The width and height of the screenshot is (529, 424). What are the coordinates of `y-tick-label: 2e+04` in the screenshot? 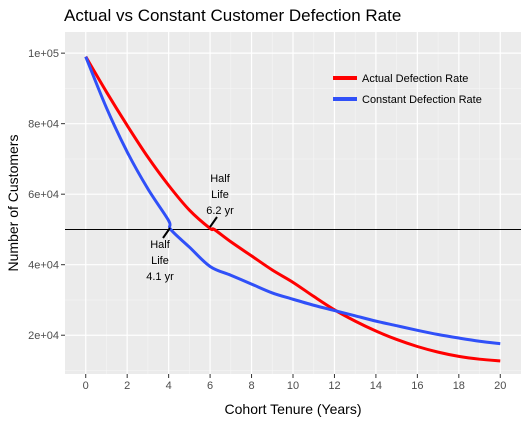 It's located at (43, 336).